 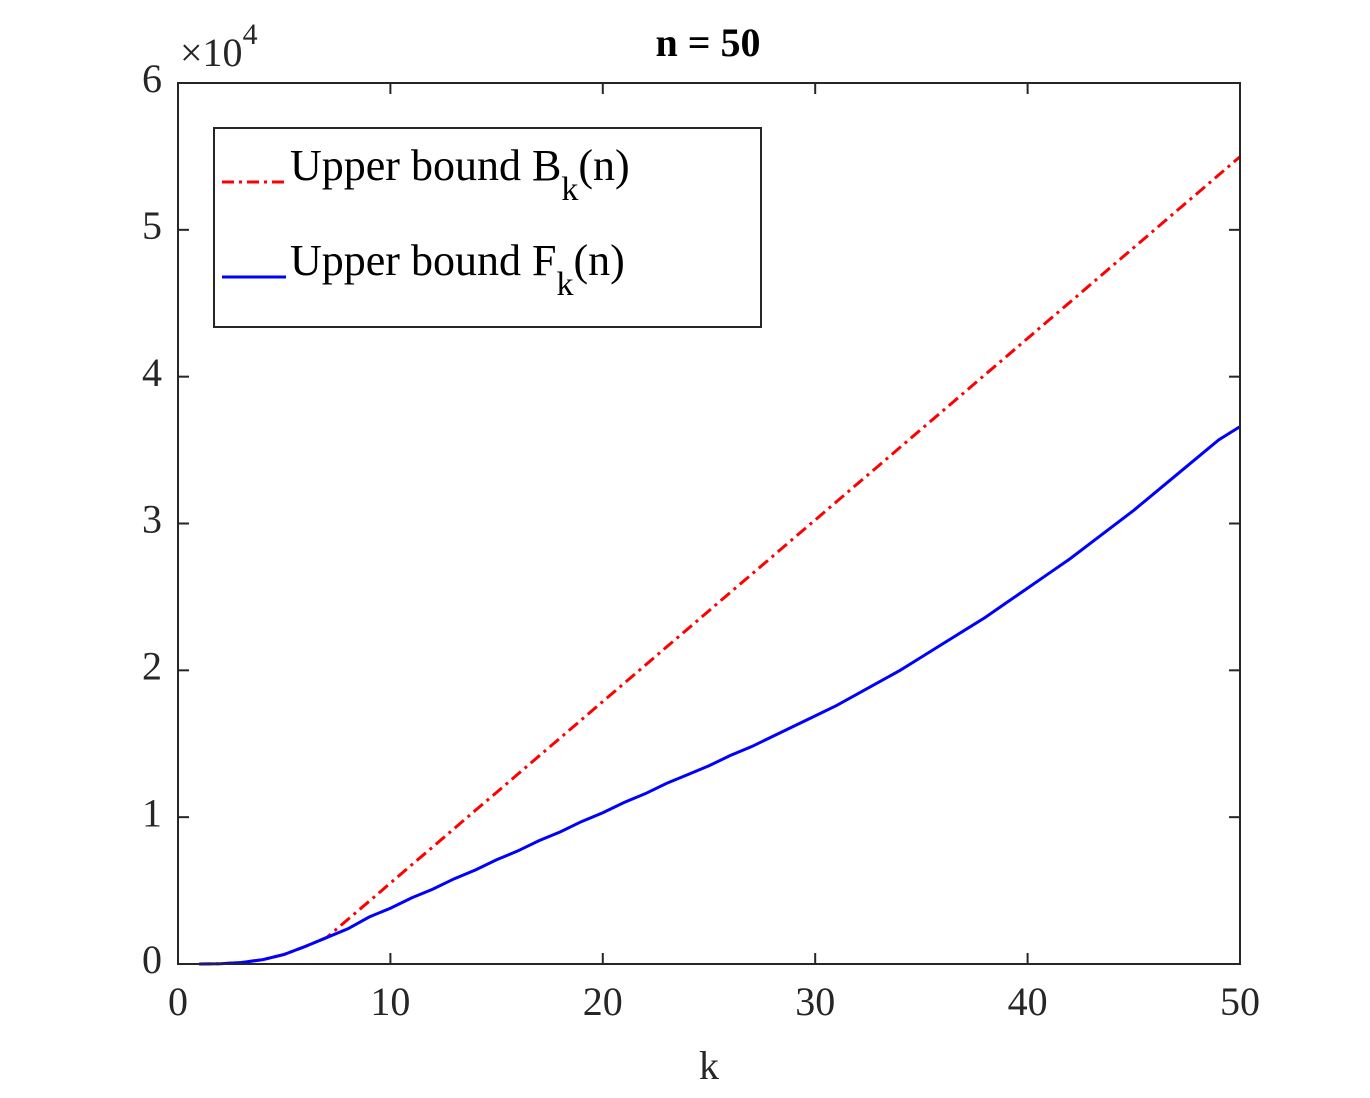 What do you see at coordinates (152, 225) in the screenshot?
I see `y-tick-label: 5` at bounding box center [152, 225].